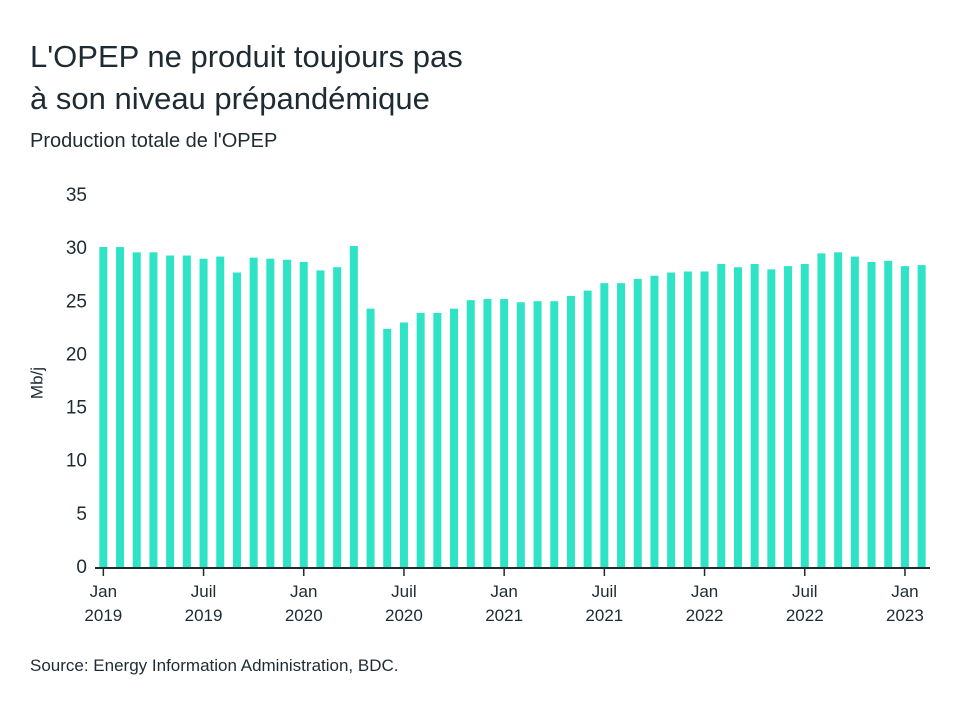  What do you see at coordinates (704, 603) in the screenshot?
I see `x-tick-label: Jan 2022` at bounding box center [704, 603].